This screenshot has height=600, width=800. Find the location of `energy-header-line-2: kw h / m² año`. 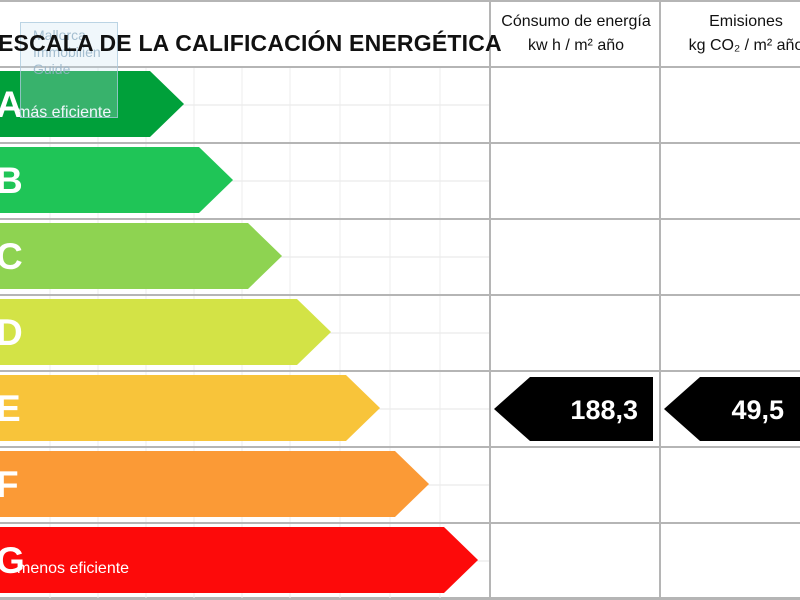

energy-header-line-2: kw h / m² año is located at coordinates (576, 45).